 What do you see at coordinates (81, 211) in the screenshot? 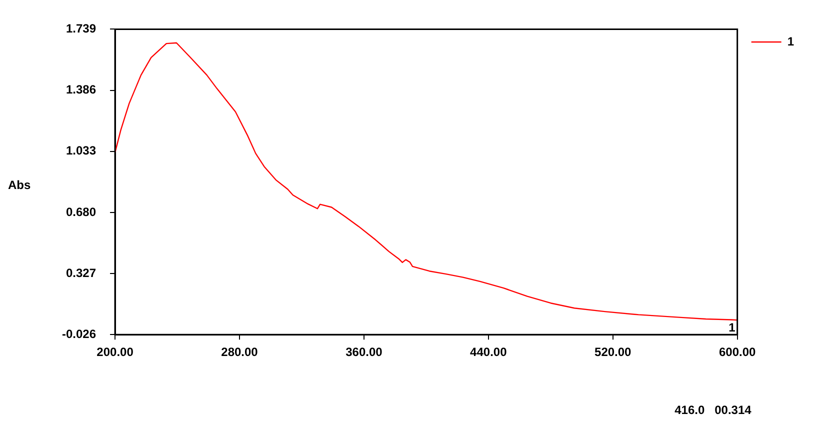
I see `y-tick-label: 0.680` at bounding box center [81, 211].